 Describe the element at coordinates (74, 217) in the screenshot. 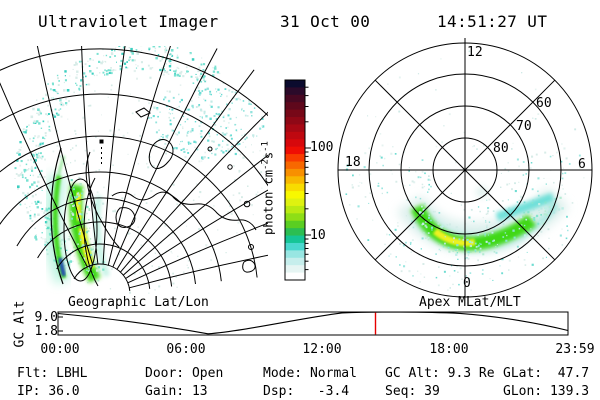

I see `map-limb-lines` at that location.